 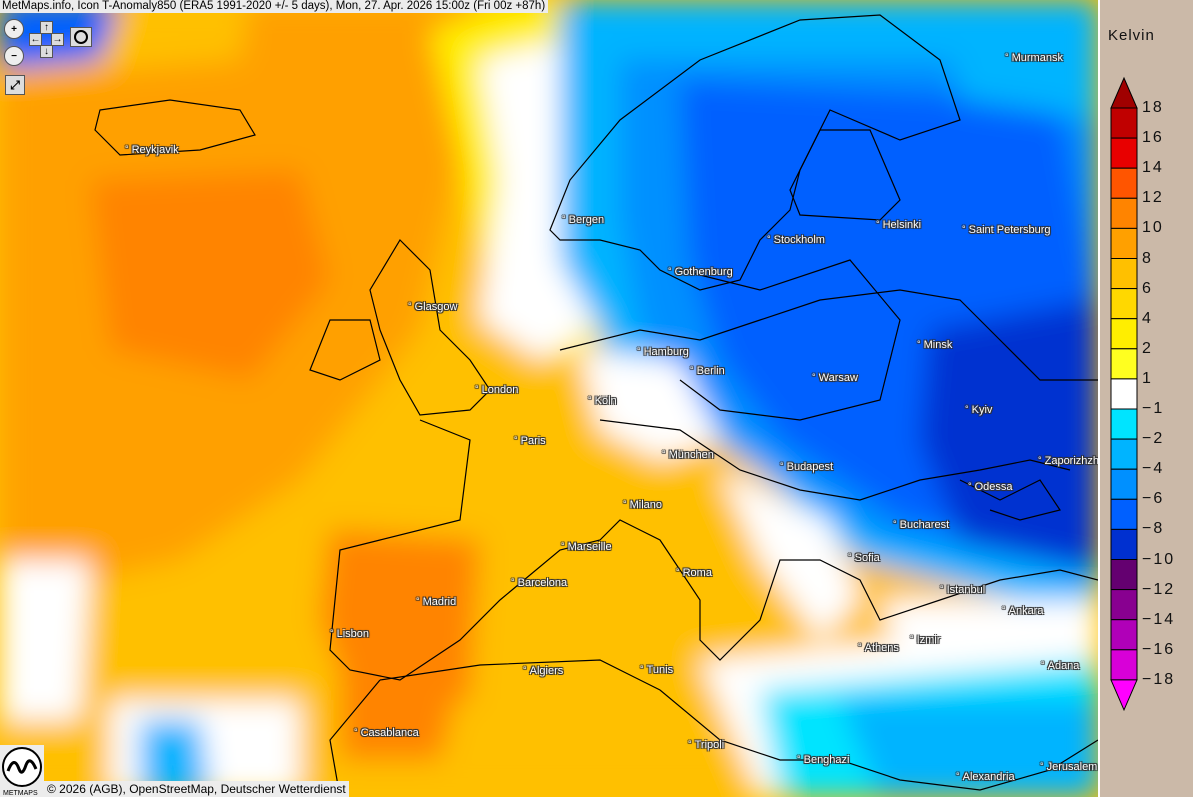 What do you see at coordinates (542, 583) in the screenshot?
I see `city-name: Barcelona` at bounding box center [542, 583].